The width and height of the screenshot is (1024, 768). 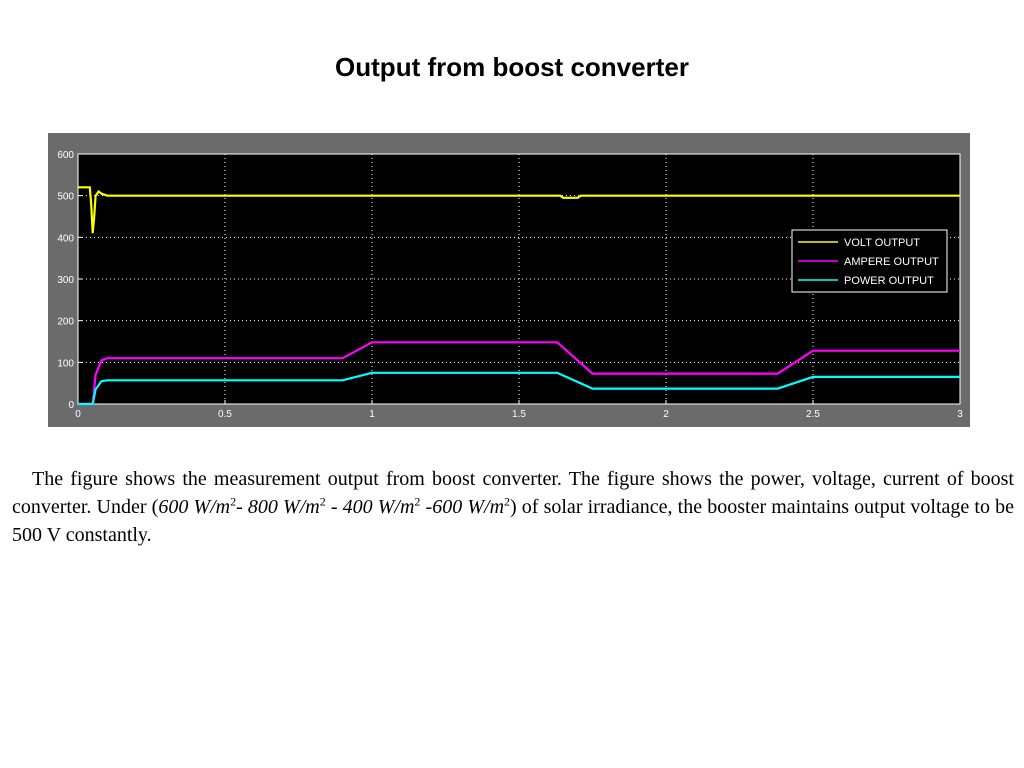 What do you see at coordinates (507, 501) in the screenshot?
I see `superscript-4: 2` at bounding box center [507, 501].